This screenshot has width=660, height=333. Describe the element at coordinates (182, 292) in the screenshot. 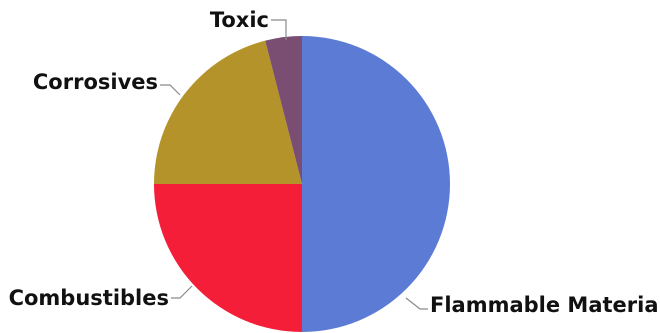

I see `leader-line-combustibles` at that location.